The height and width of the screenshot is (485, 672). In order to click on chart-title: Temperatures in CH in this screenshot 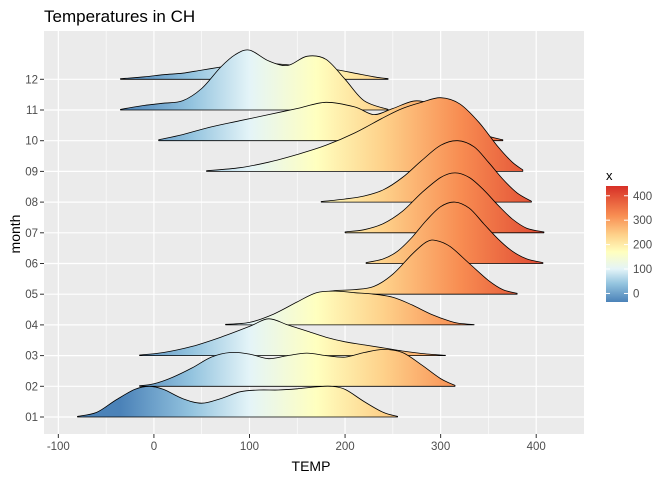, I will do `click(119, 16)`.